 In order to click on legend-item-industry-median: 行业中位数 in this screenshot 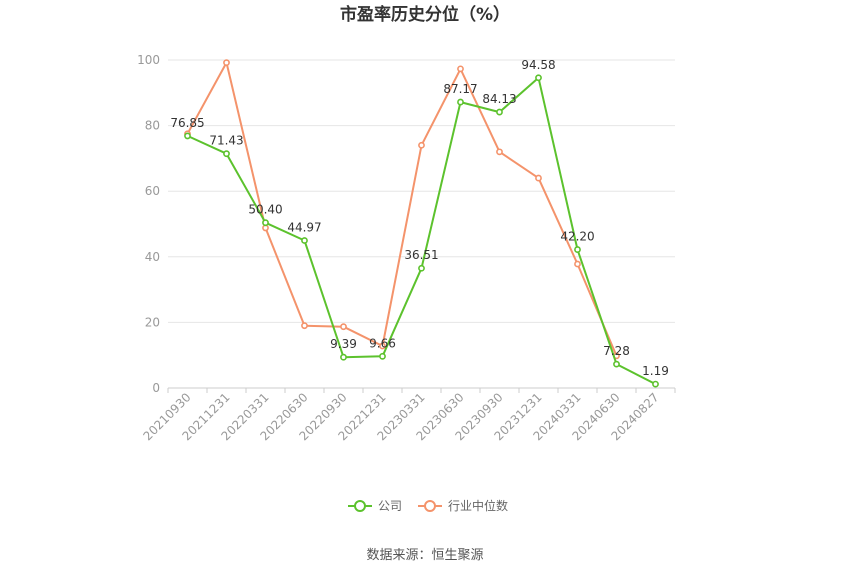, I will do `click(463, 505)`.